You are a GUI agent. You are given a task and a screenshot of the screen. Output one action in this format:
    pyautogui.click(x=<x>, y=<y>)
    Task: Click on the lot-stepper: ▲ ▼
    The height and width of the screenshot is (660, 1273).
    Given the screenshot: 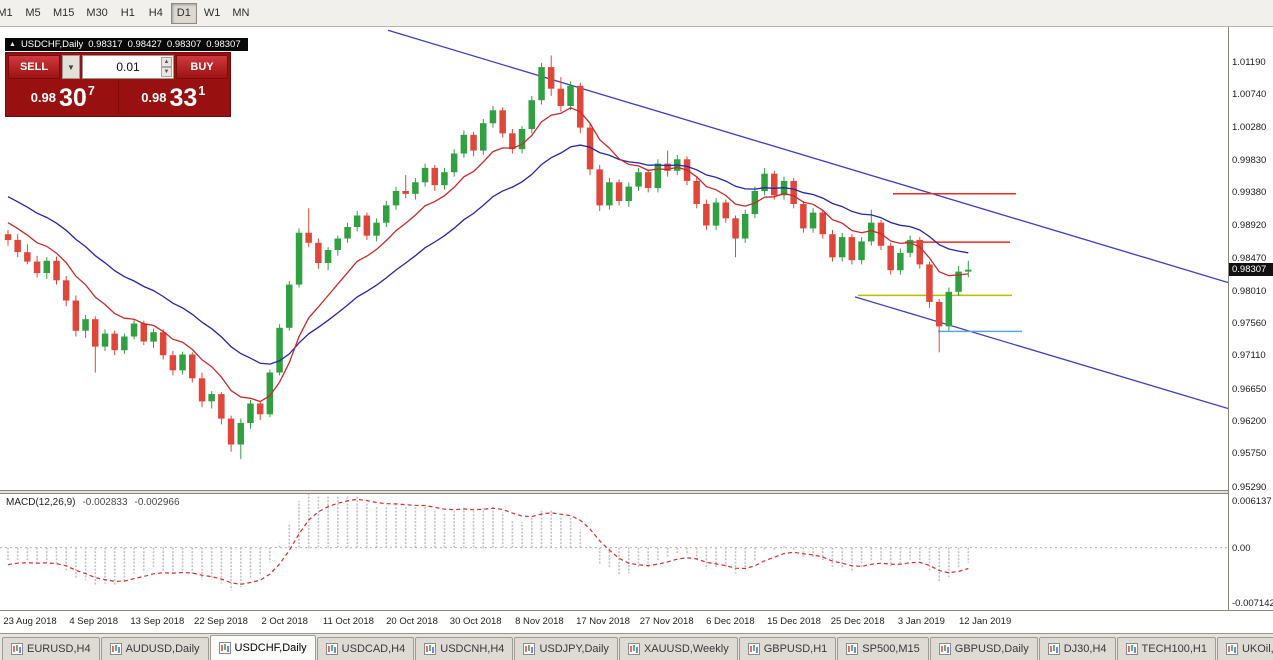 What is the action you would take?
    pyautogui.click(x=166, y=67)
    